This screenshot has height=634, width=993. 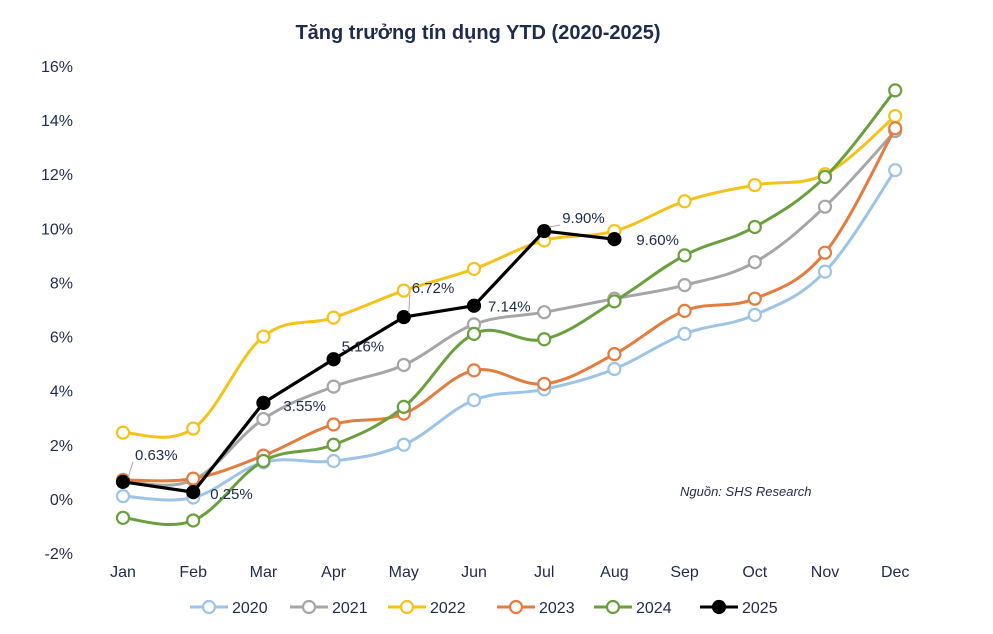 I want to click on legend-item-2020: 2020, so click(x=229, y=608).